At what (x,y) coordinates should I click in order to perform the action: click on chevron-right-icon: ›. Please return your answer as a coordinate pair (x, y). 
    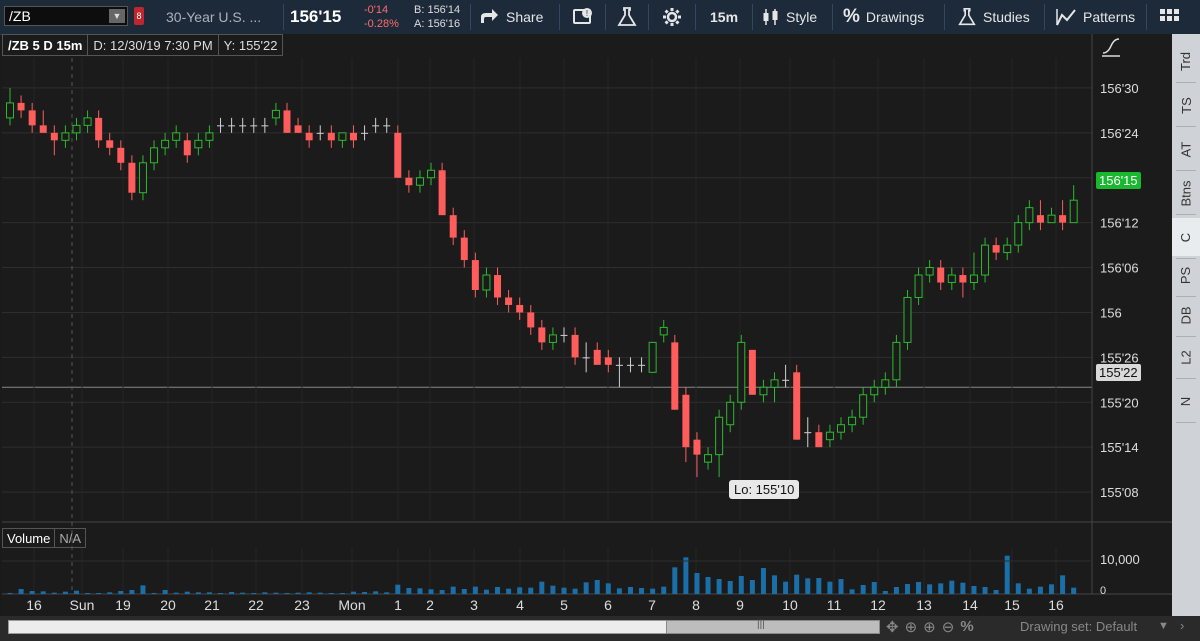
    Looking at the image, I should click on (1182, 625).